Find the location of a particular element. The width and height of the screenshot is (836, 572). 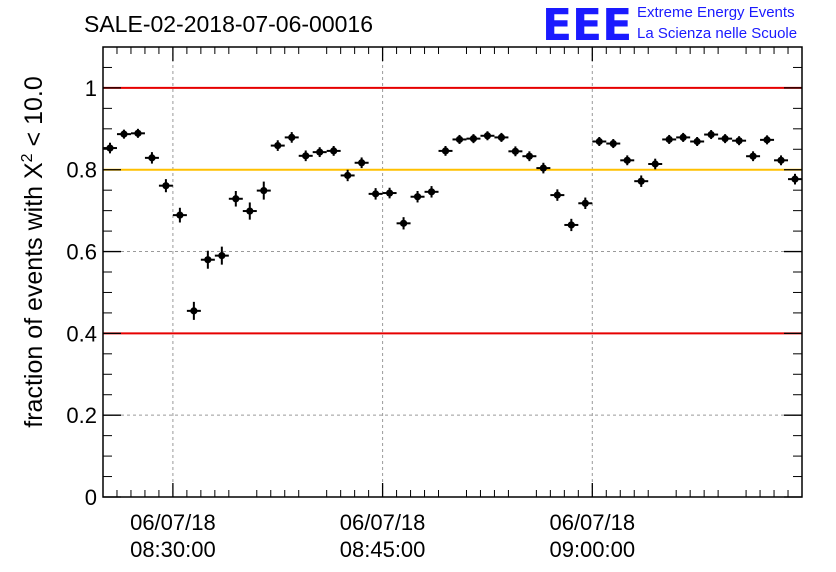

y-axis-label: fraction of events with X2 < 10.0 is located at coordinates (33, 251).